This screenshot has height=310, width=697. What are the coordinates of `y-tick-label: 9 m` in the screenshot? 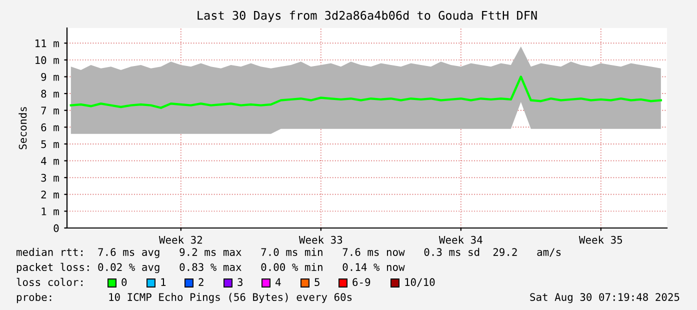 It's located at (50, 76).